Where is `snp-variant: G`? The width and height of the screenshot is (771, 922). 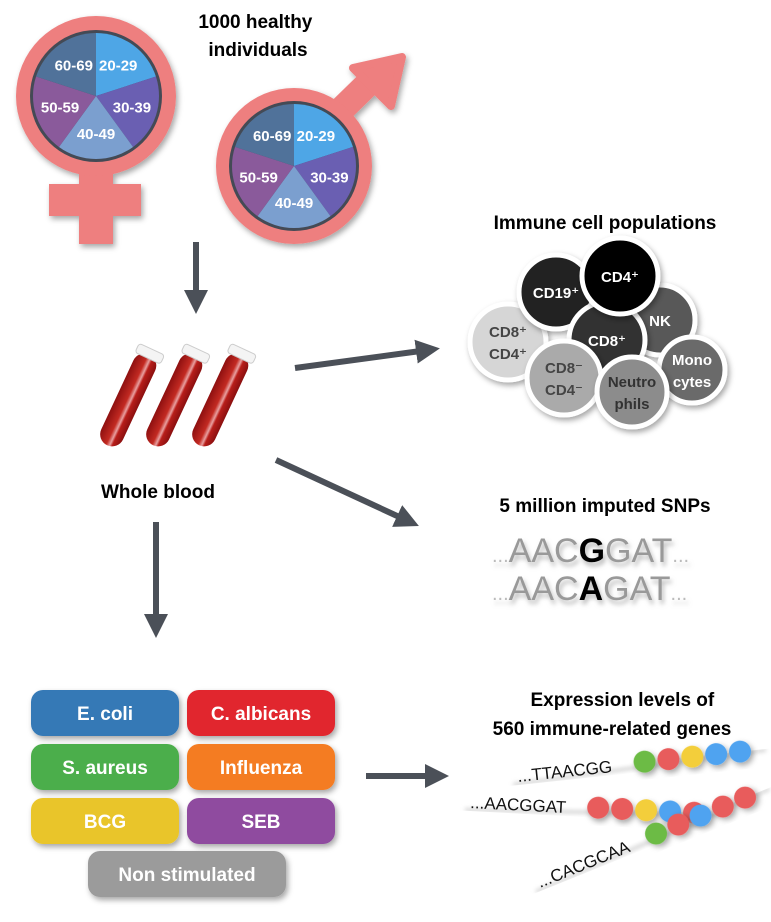 snp-variant: G is located at coordinates (592, 551).